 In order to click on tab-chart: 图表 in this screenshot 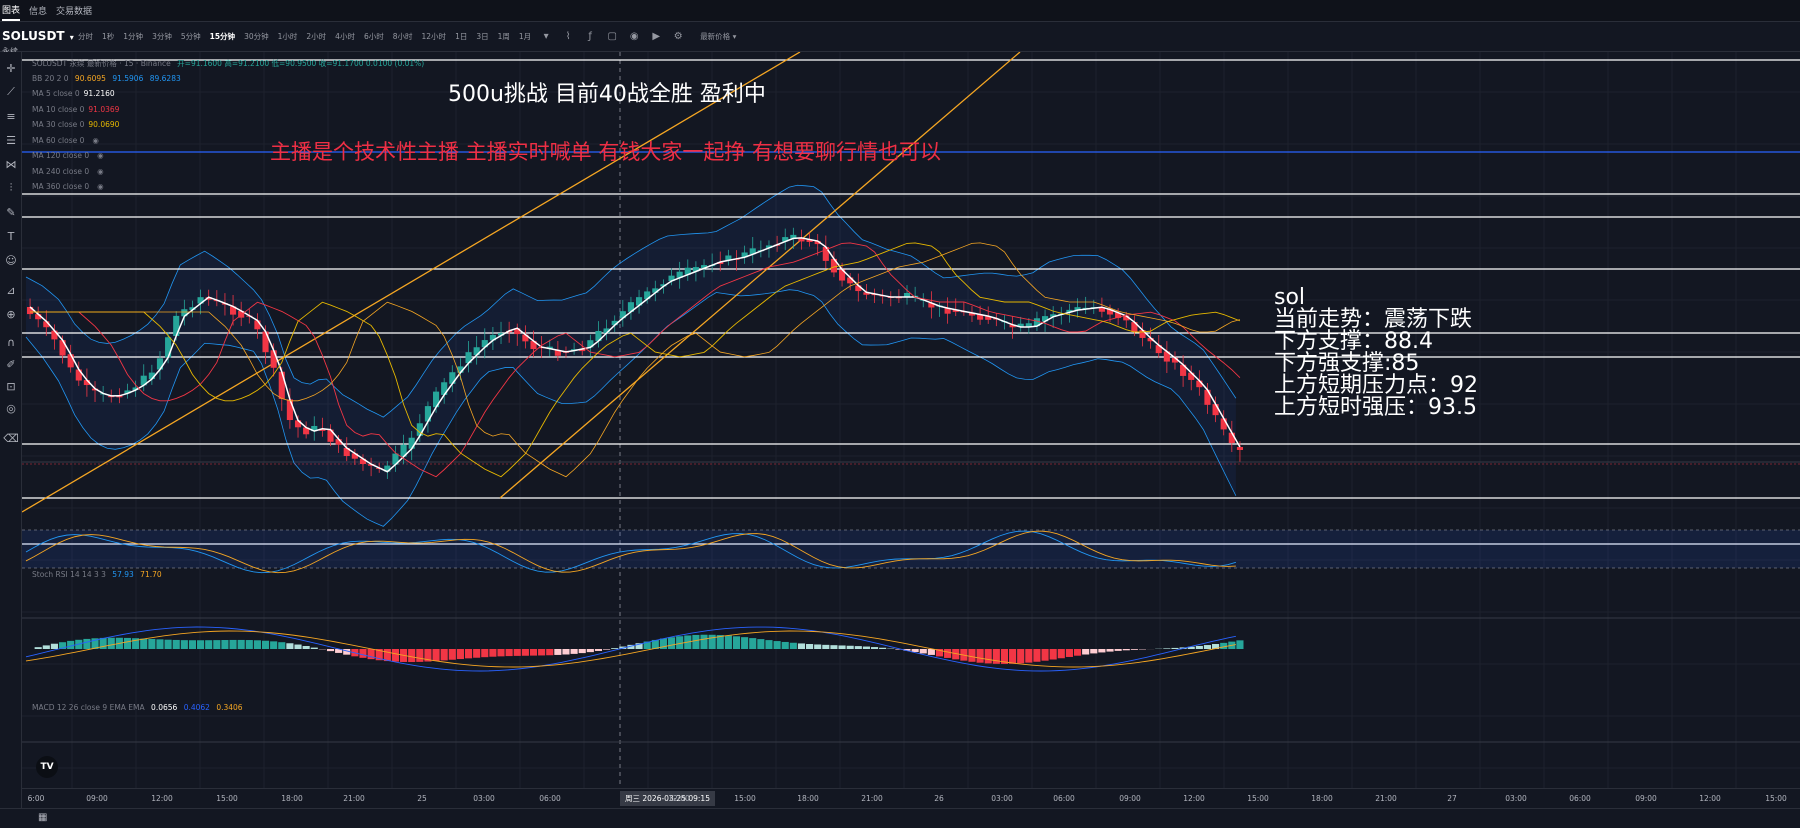, I will do `click(11, 10)`.